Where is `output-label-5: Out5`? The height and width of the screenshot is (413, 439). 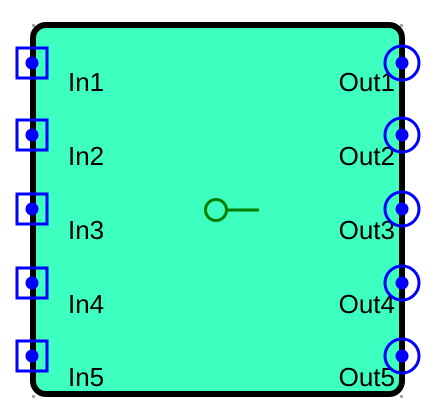 output-label-5: Out5 is located at coordinates (367, 377).